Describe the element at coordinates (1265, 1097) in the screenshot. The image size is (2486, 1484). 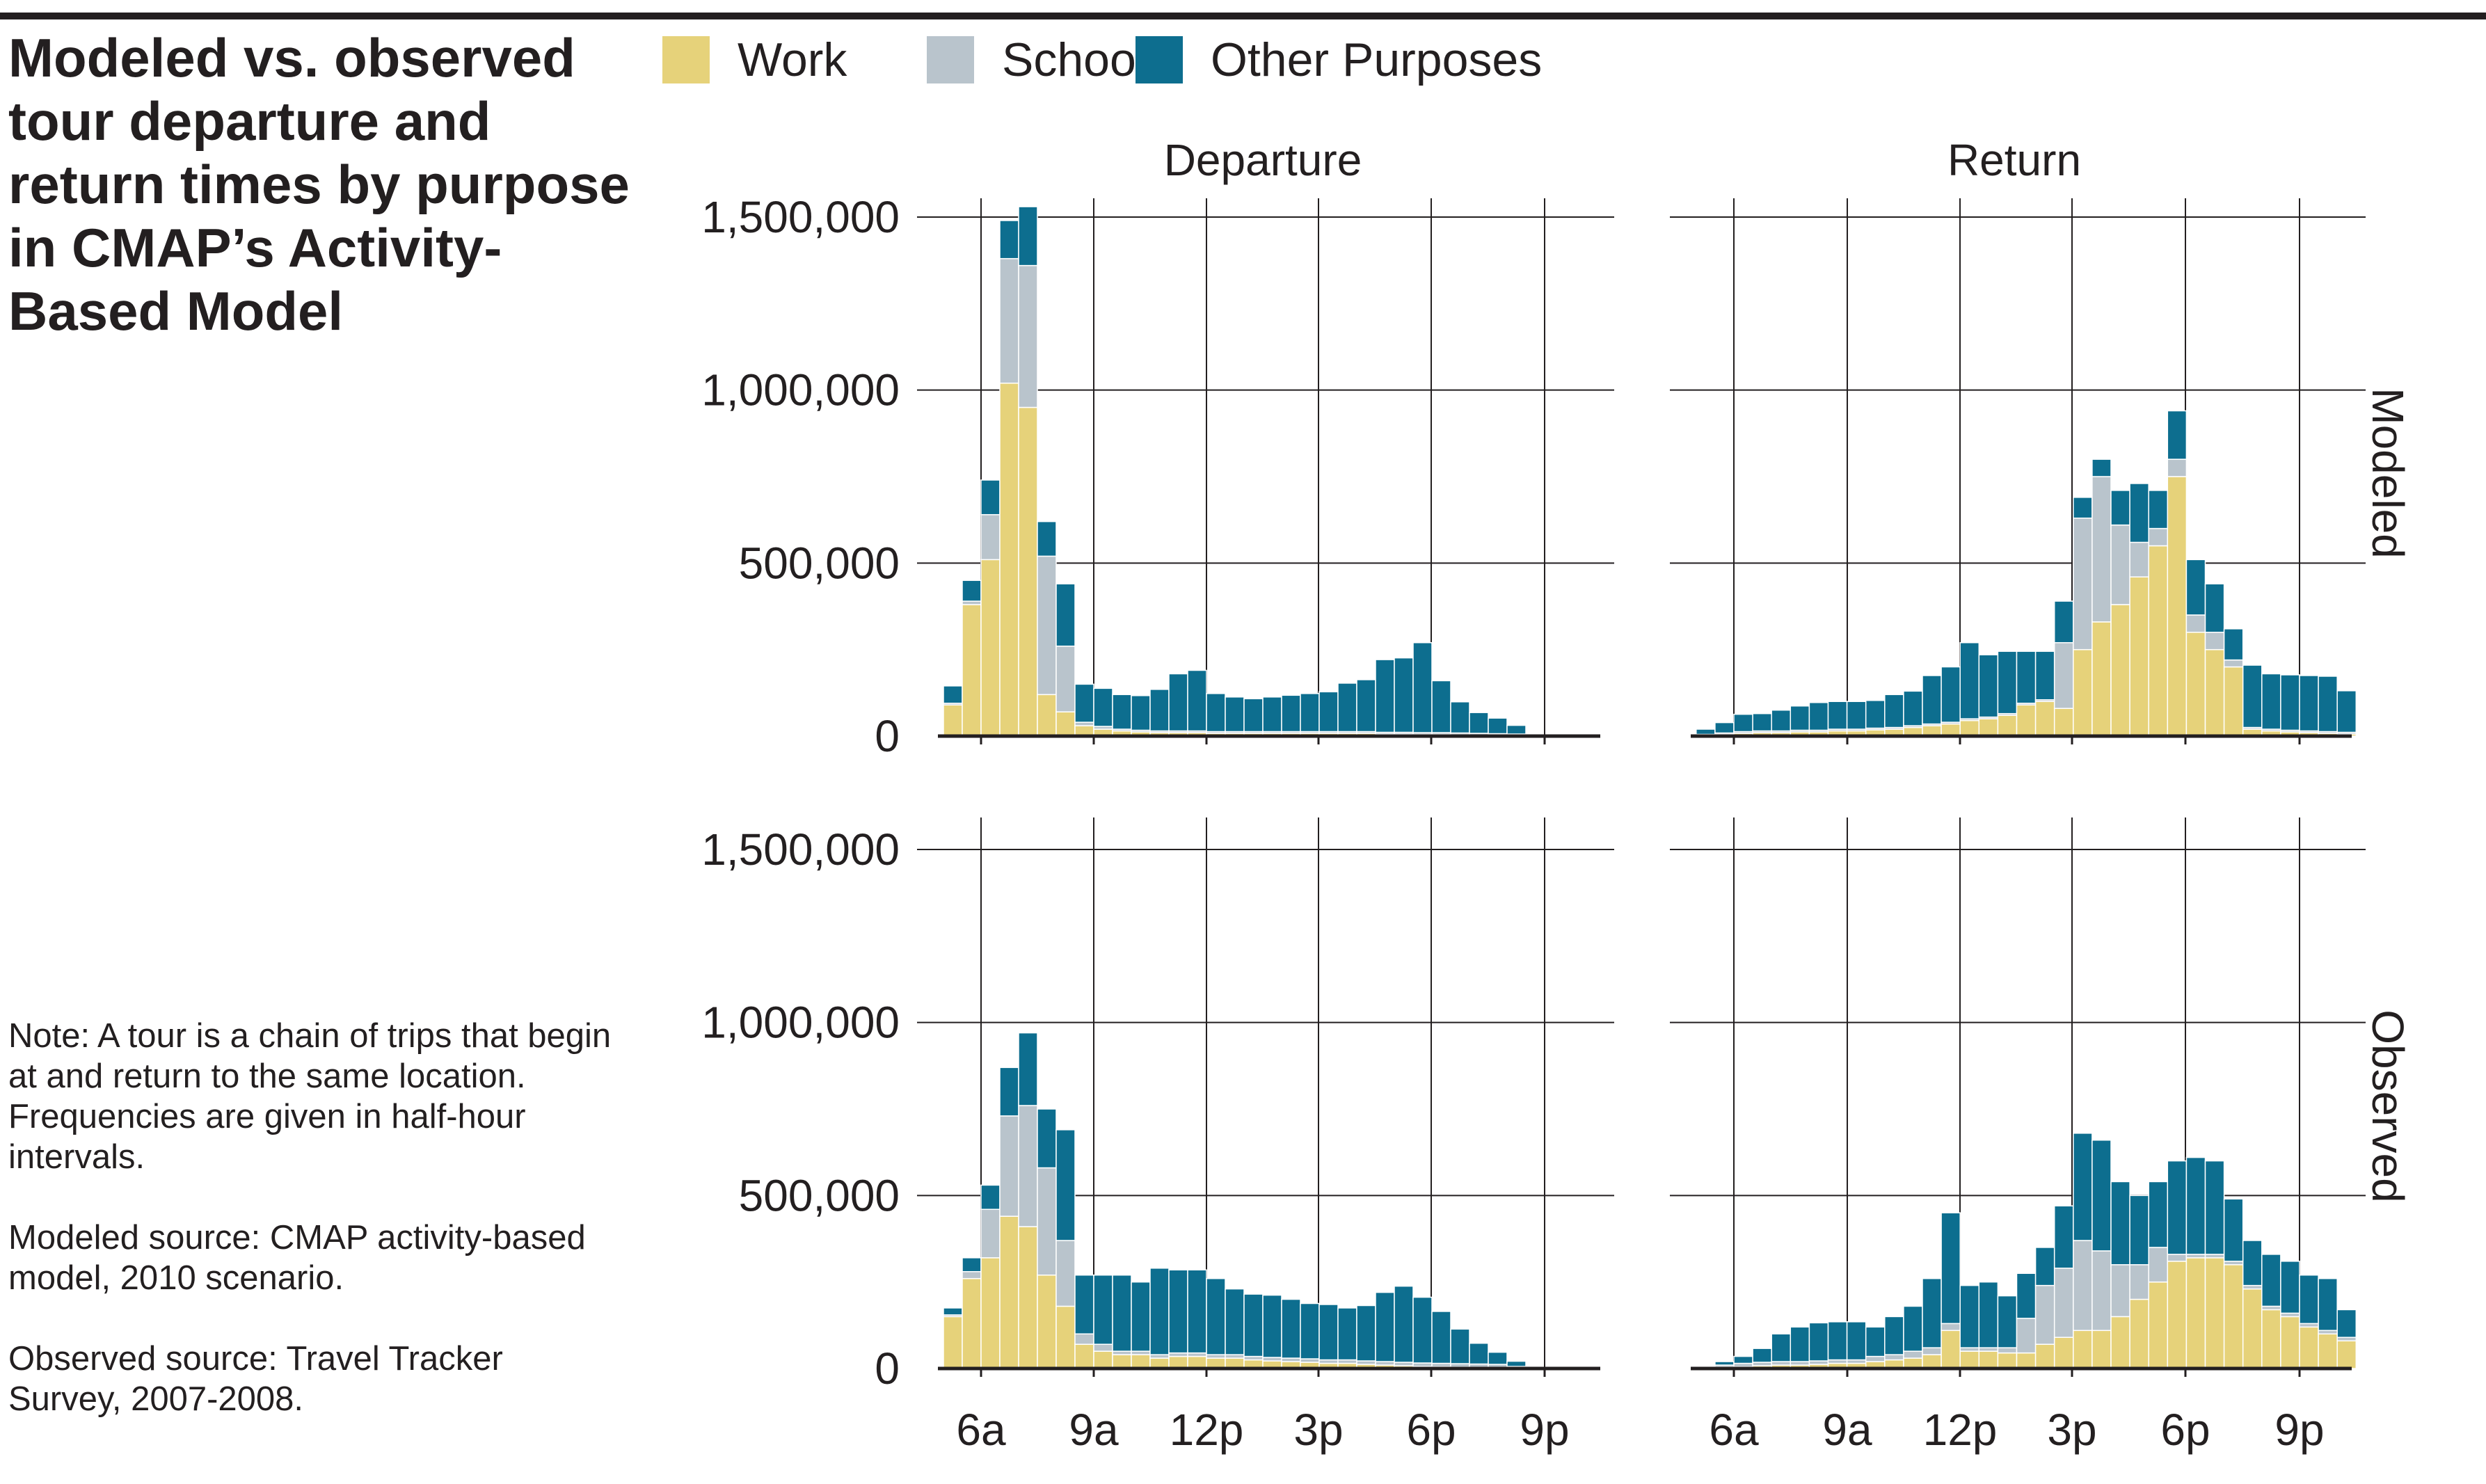
I see `panel-departure-observed` at that location.